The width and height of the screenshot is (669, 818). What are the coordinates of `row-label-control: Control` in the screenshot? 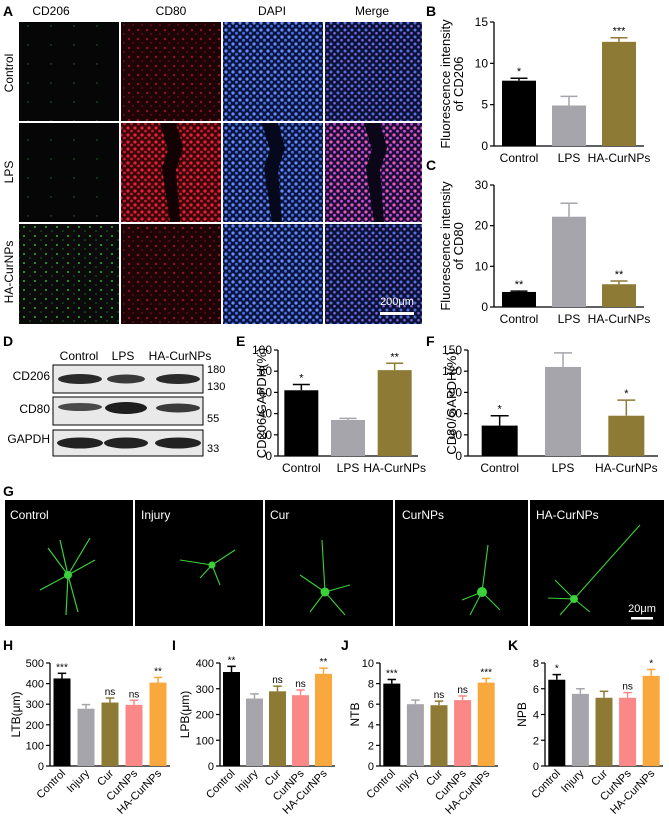 It's located at (9, 73).